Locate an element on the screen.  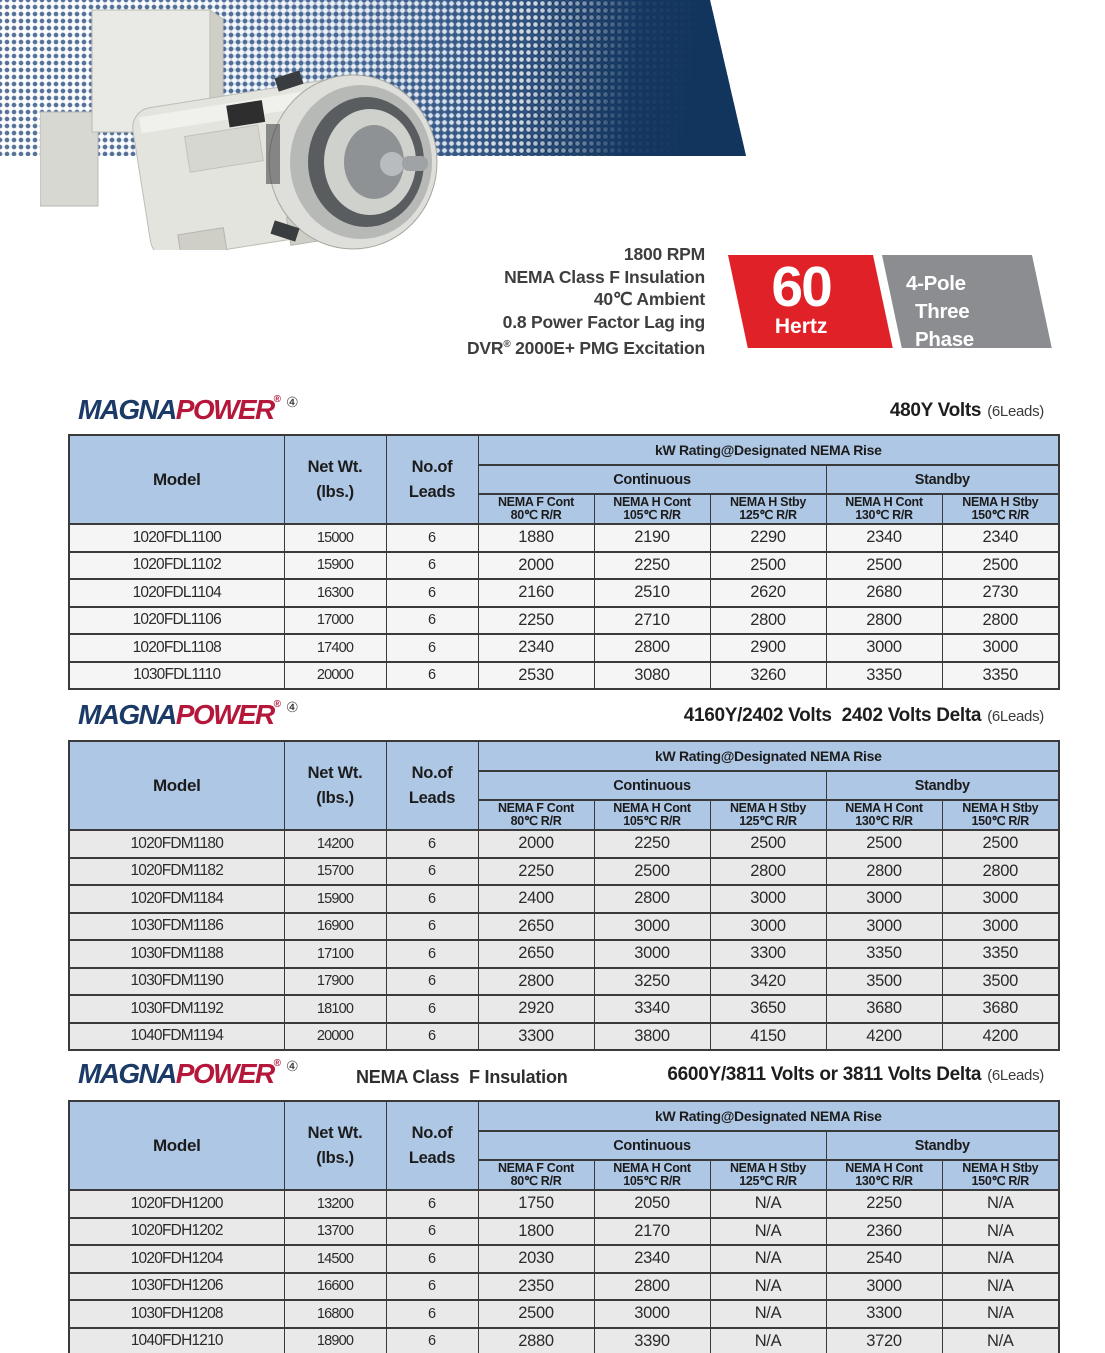
model-cell: 1040FDH1210 is located at coordinates (176, 1340).